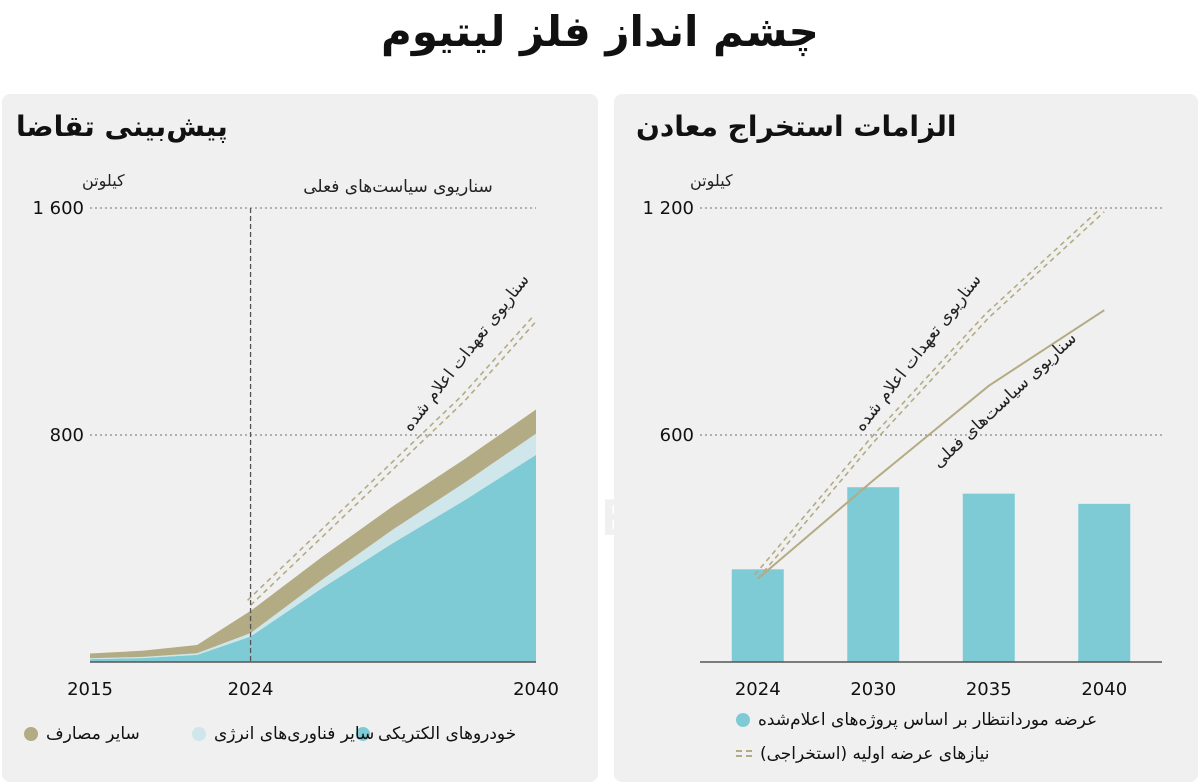 This screenshot has height=784, width=1200. I want to click on legend-swatch-other-uses, so click(31, 734).